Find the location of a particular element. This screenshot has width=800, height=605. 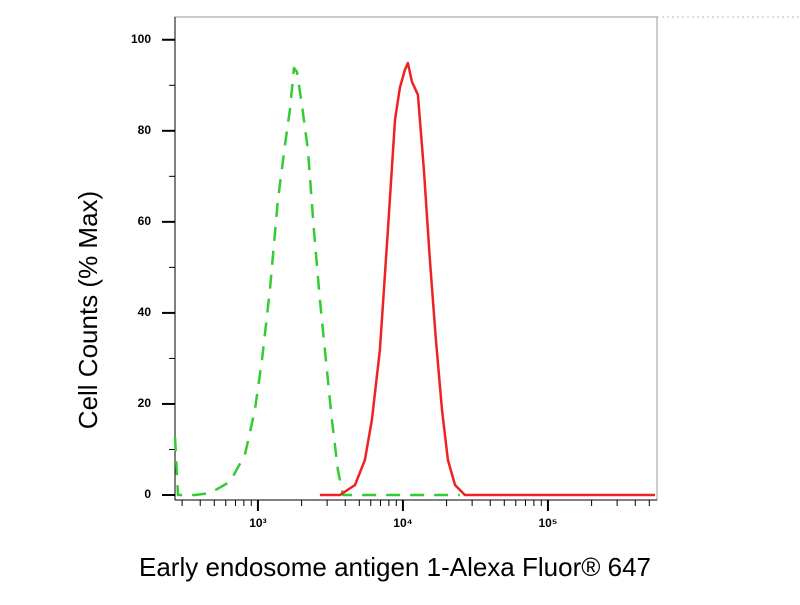

x-tick-label: 10³ is located at coordinates (257, 523).